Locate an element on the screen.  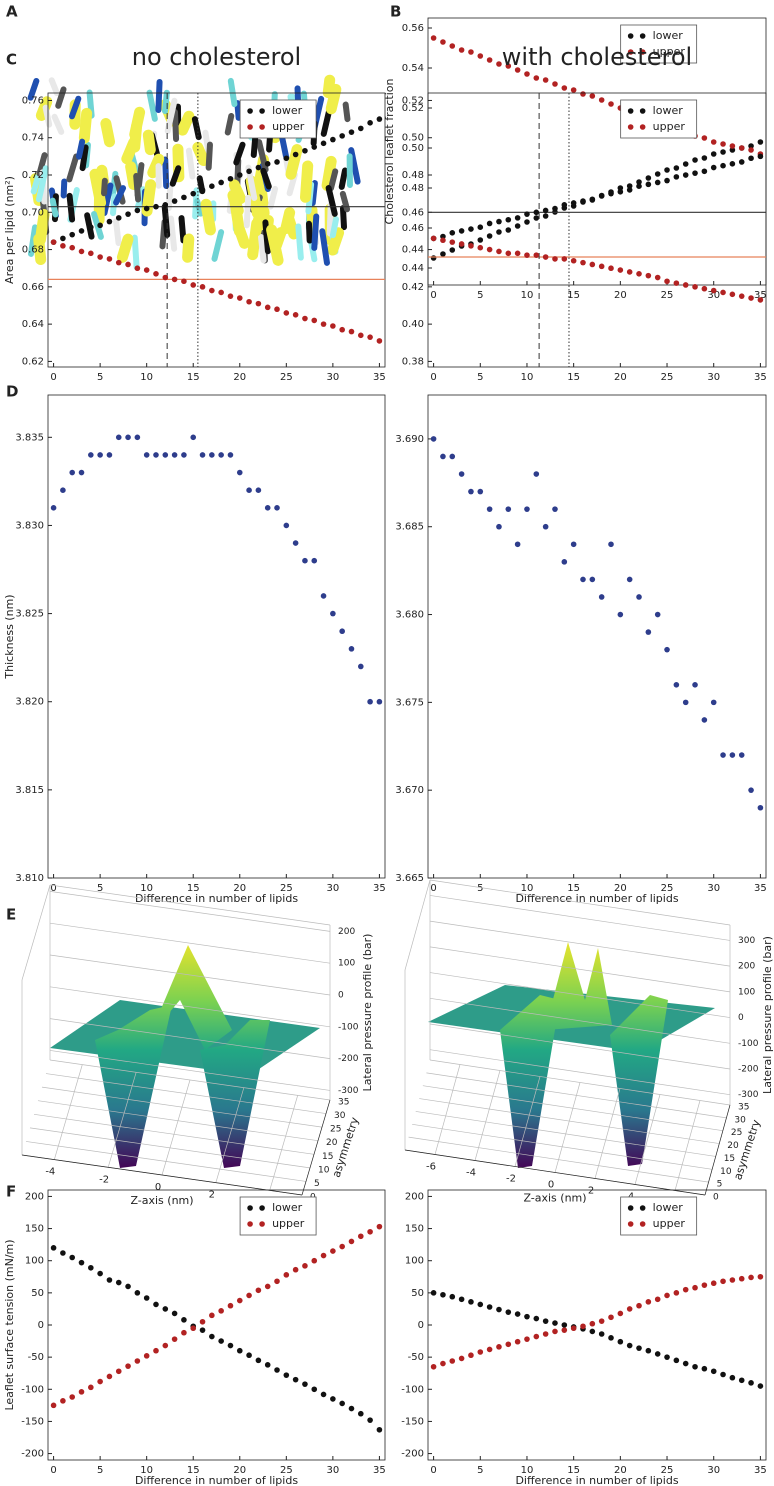
y-tick-label: 0.68 is located at coordinates (33, 250).